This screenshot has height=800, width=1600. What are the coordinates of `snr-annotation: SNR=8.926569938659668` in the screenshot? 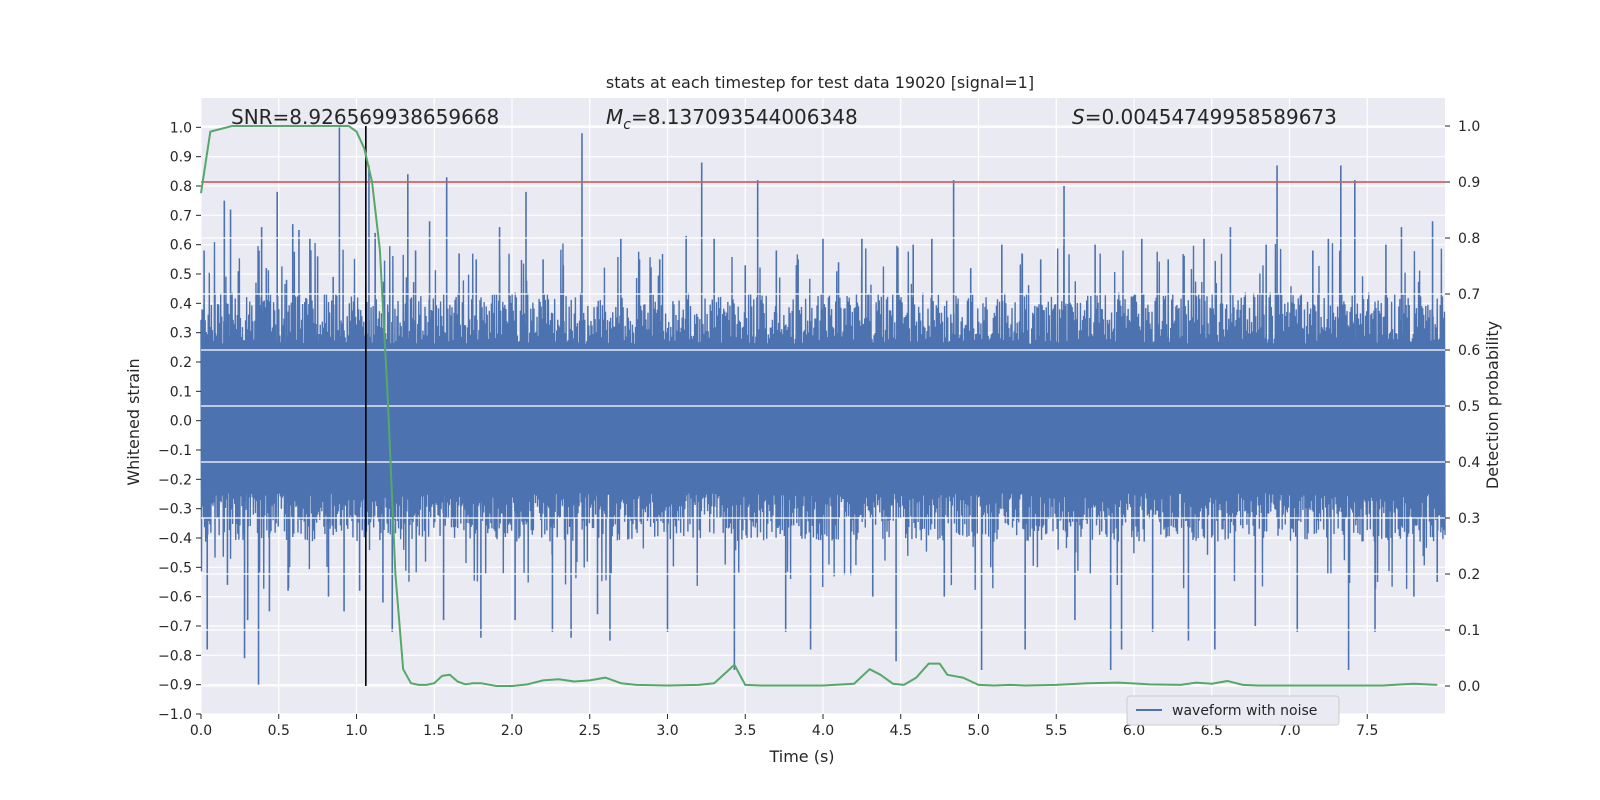 It's located at (365, 117).